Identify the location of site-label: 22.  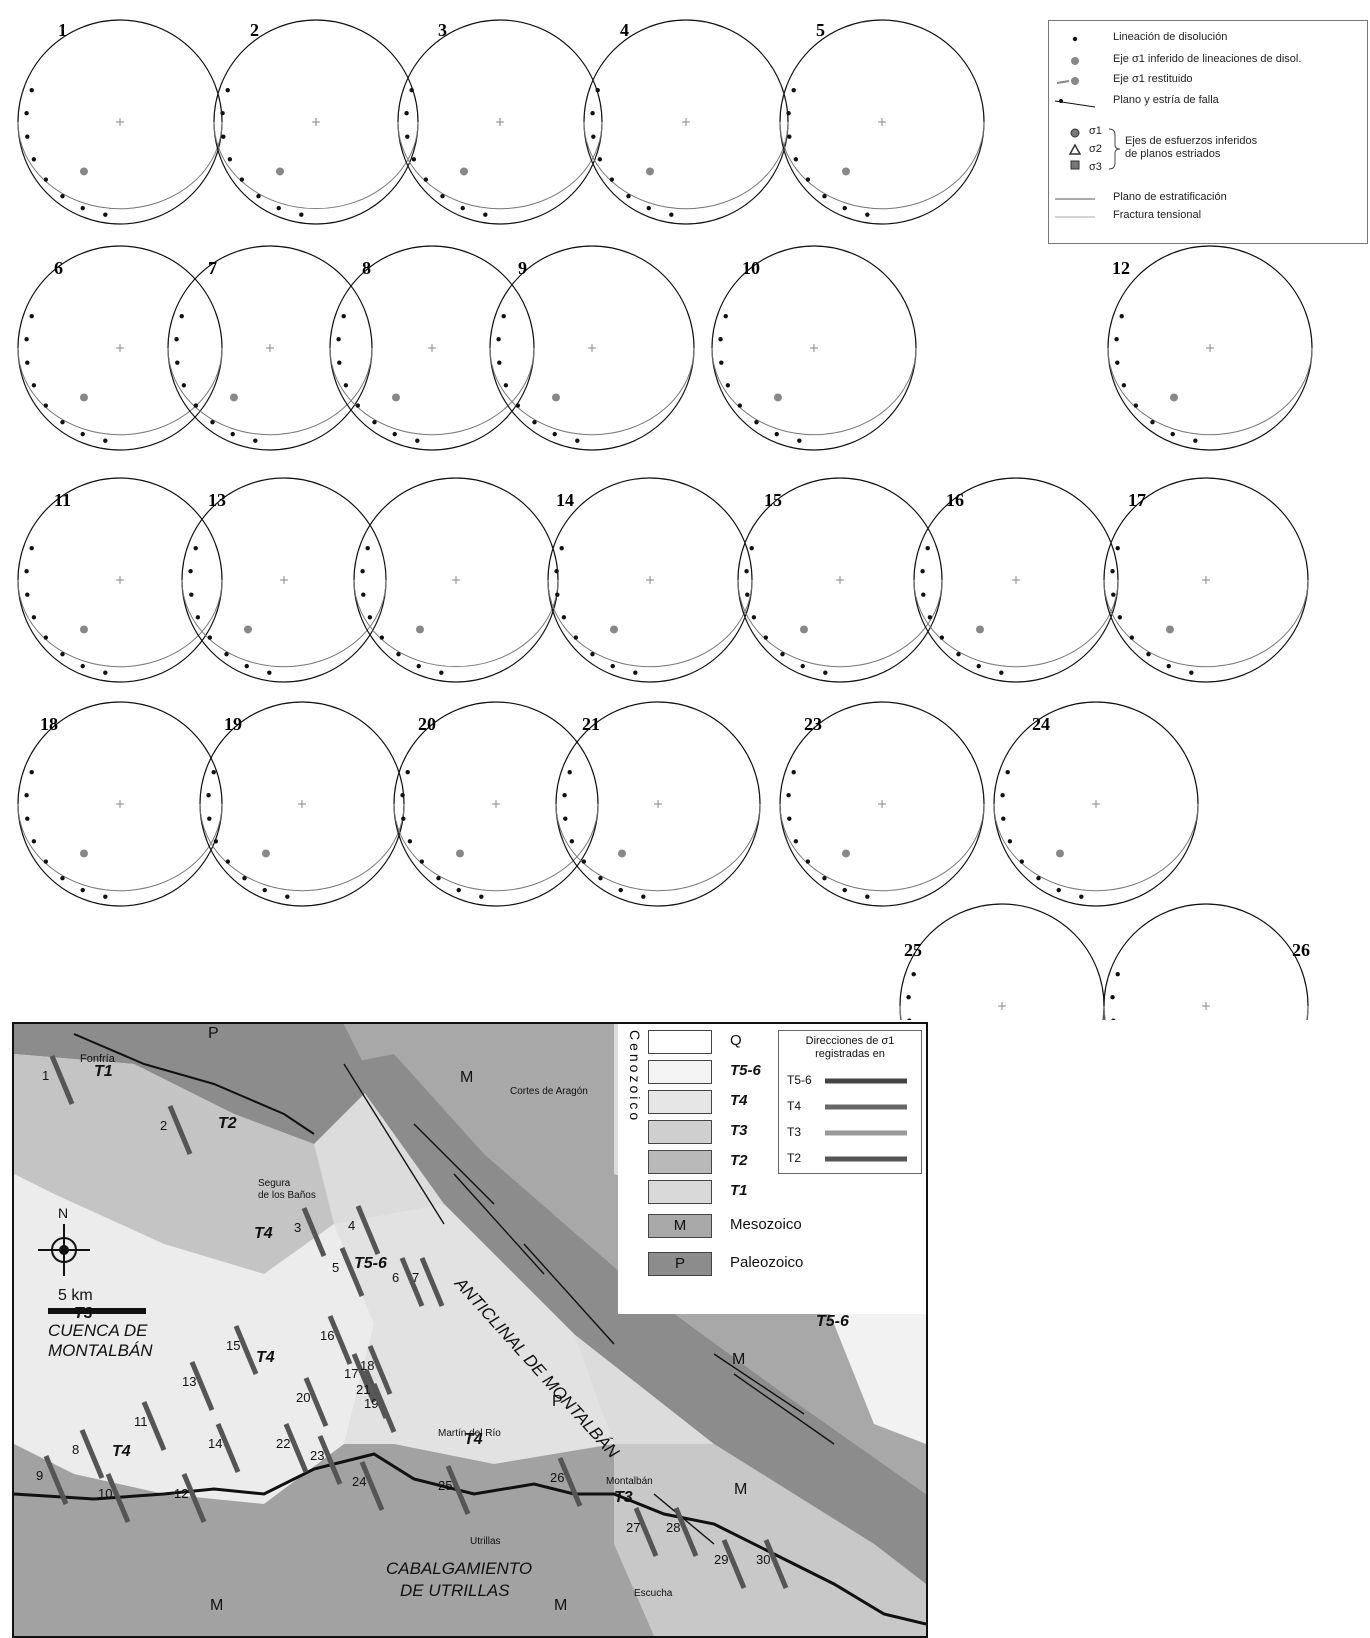
(283, 1443).